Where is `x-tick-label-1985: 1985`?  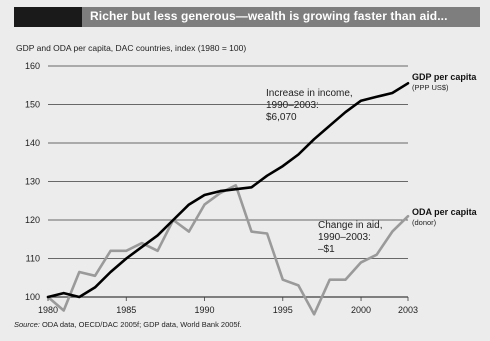 x-tick-label-1985: 1985 is located at coordinates (126, 310).